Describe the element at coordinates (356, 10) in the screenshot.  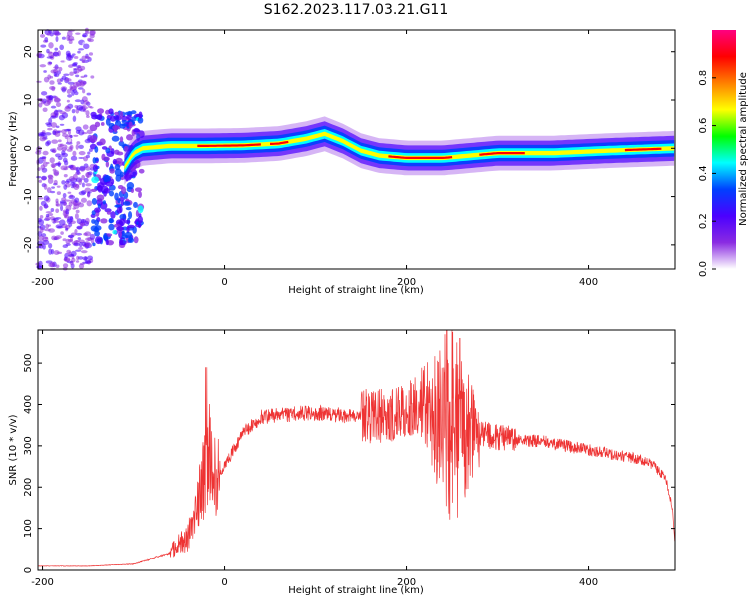
I see `figure-title: S162.2023.117.03.21.G11` at that location.